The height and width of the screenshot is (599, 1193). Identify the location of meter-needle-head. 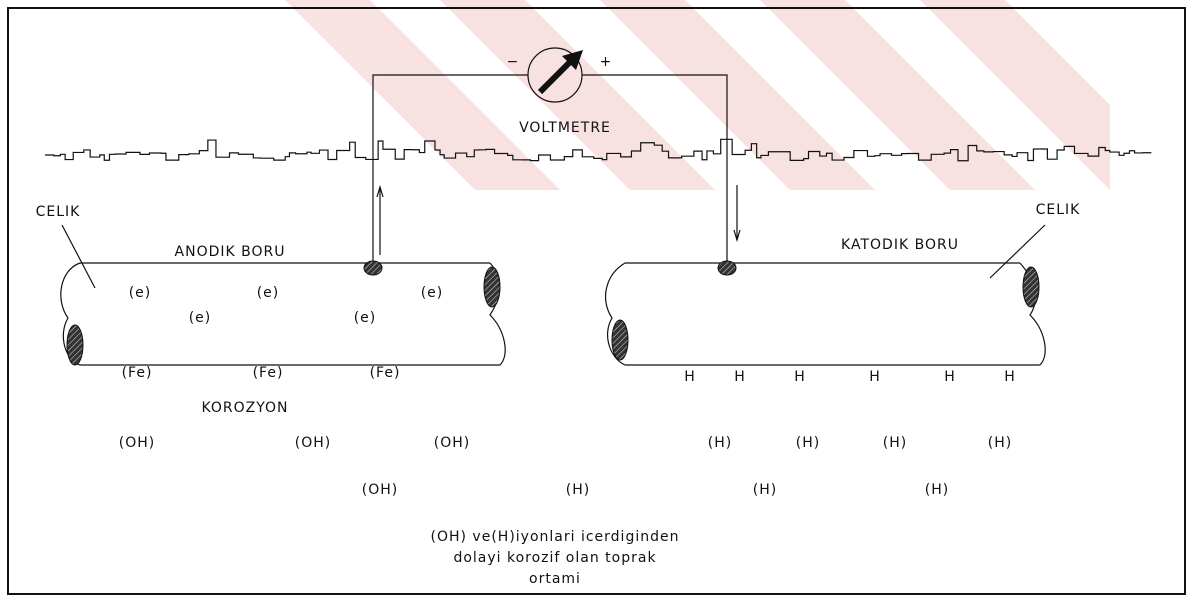
(572, 60).